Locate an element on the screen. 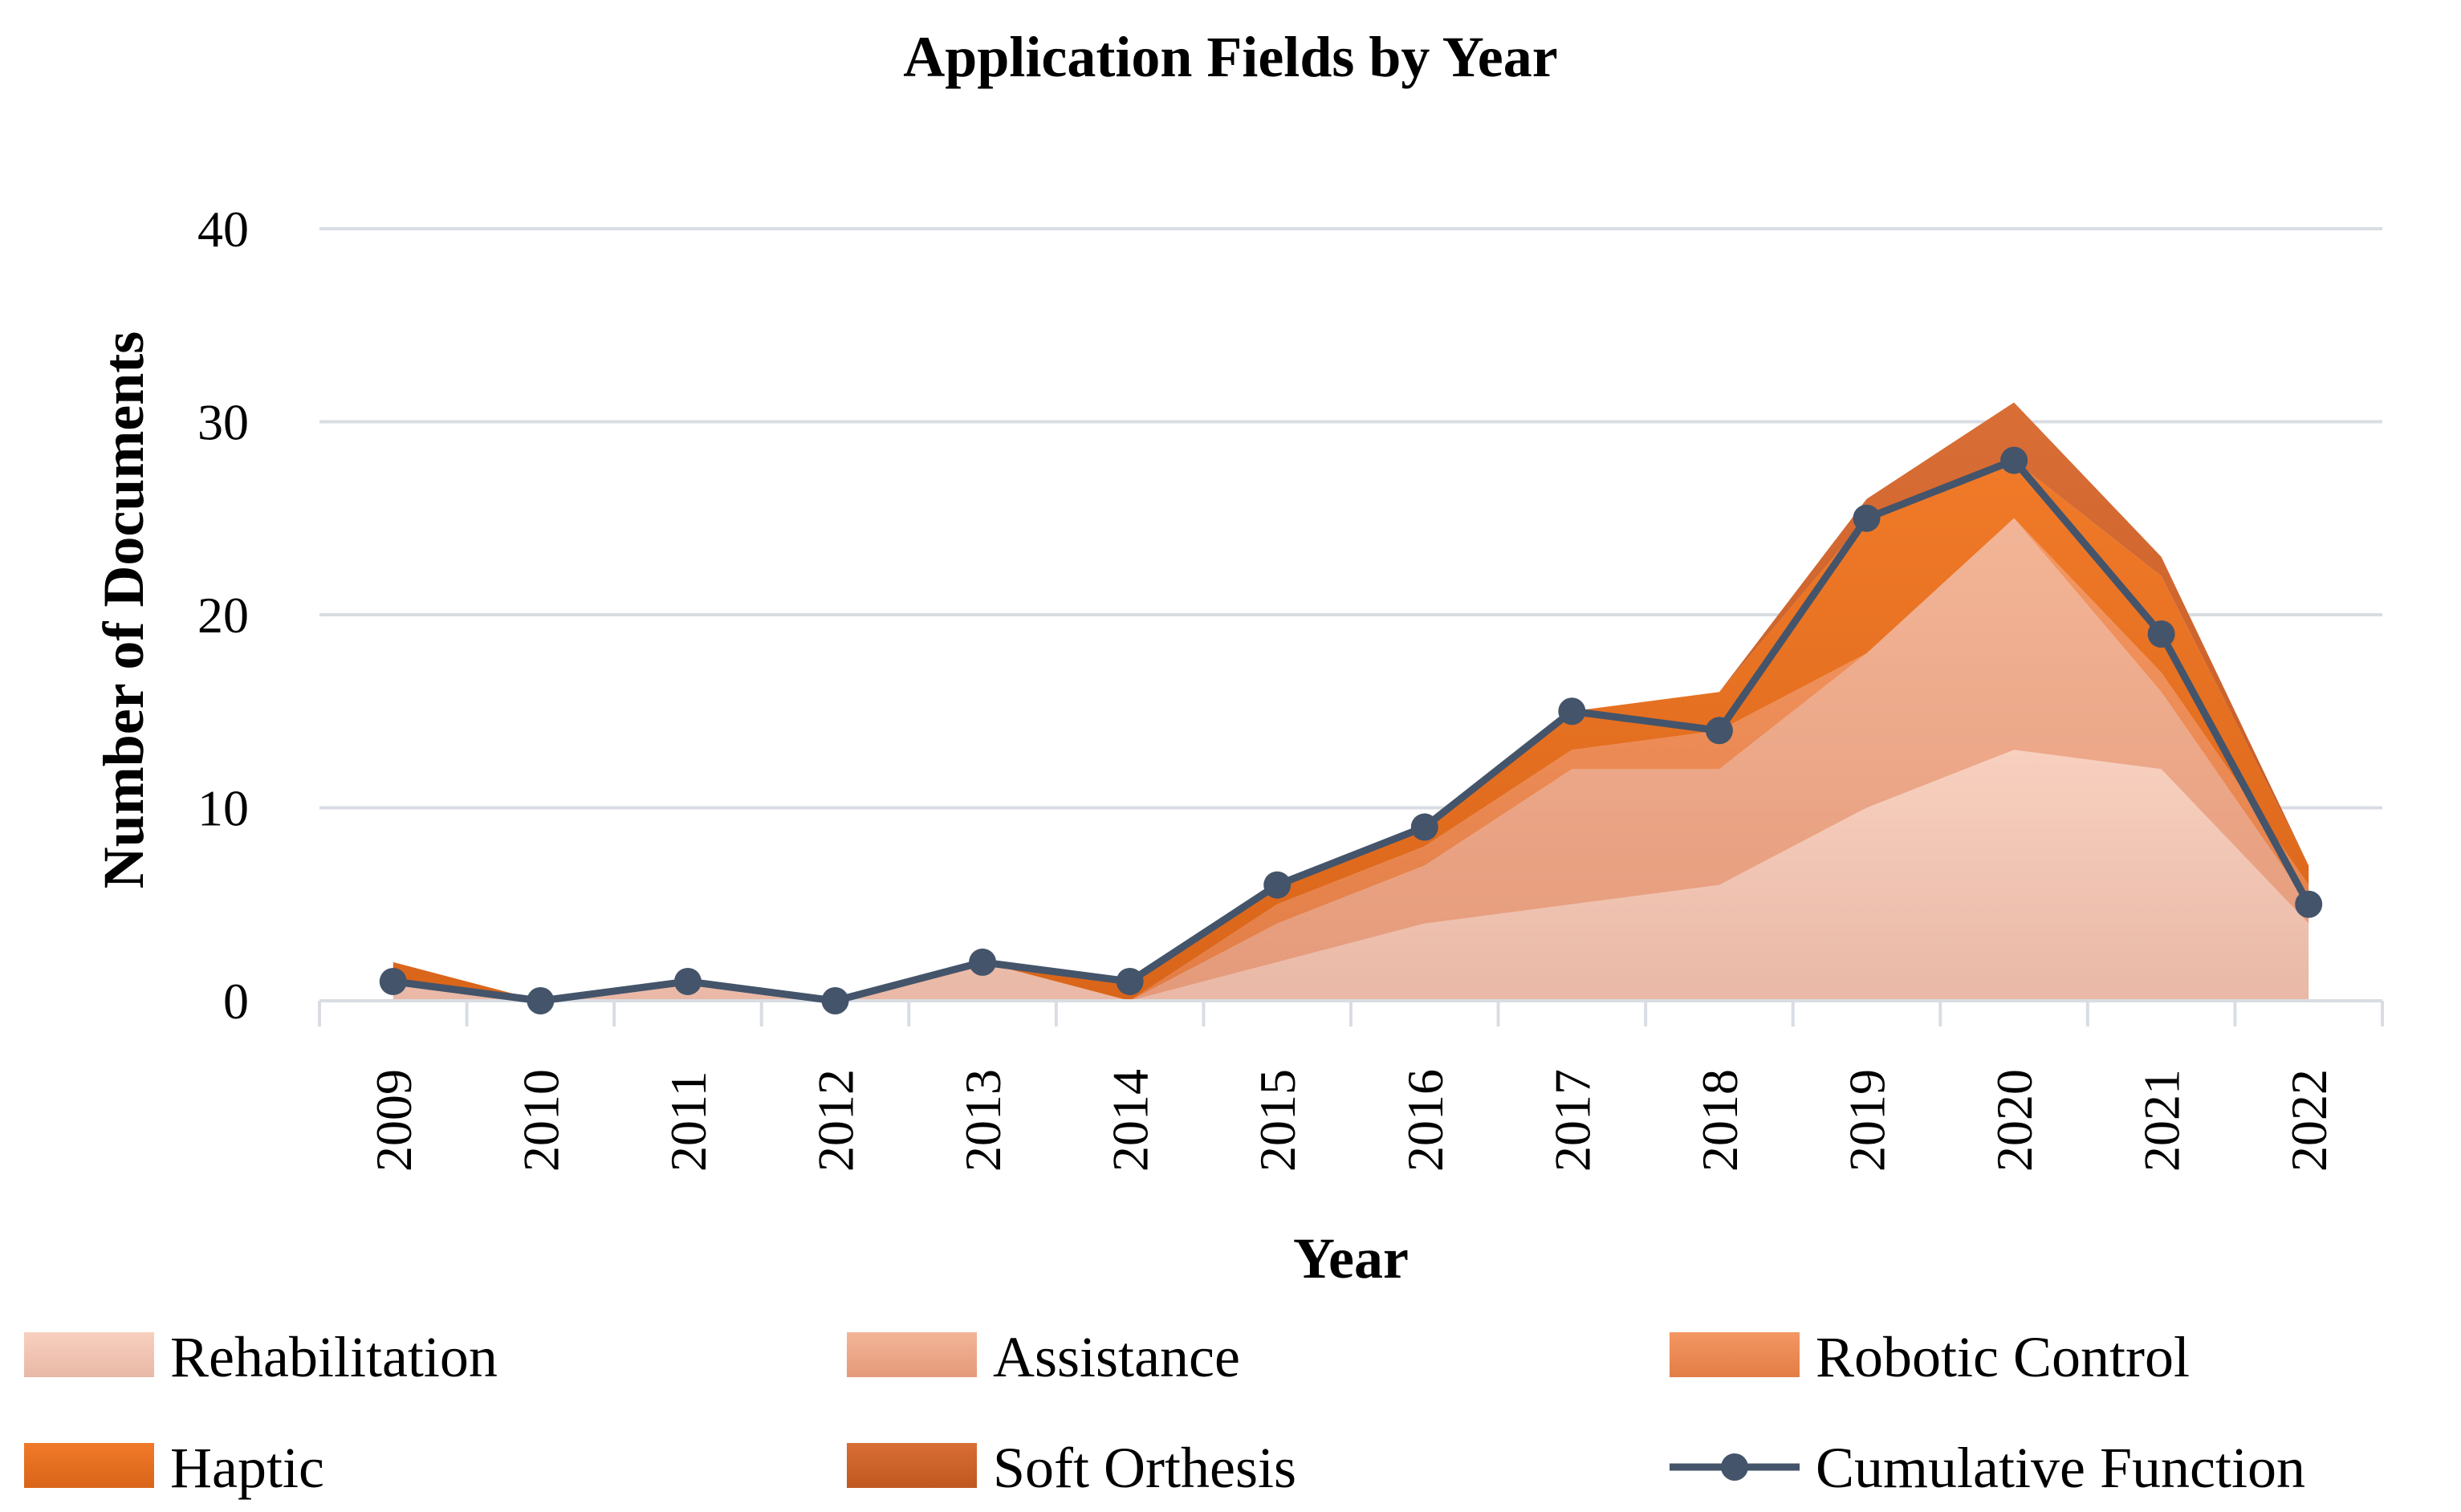 This screenshot has width=2461, height=1512. legend-item-robotic-control: Robotic Control is located at coordinates (1930, 1357).